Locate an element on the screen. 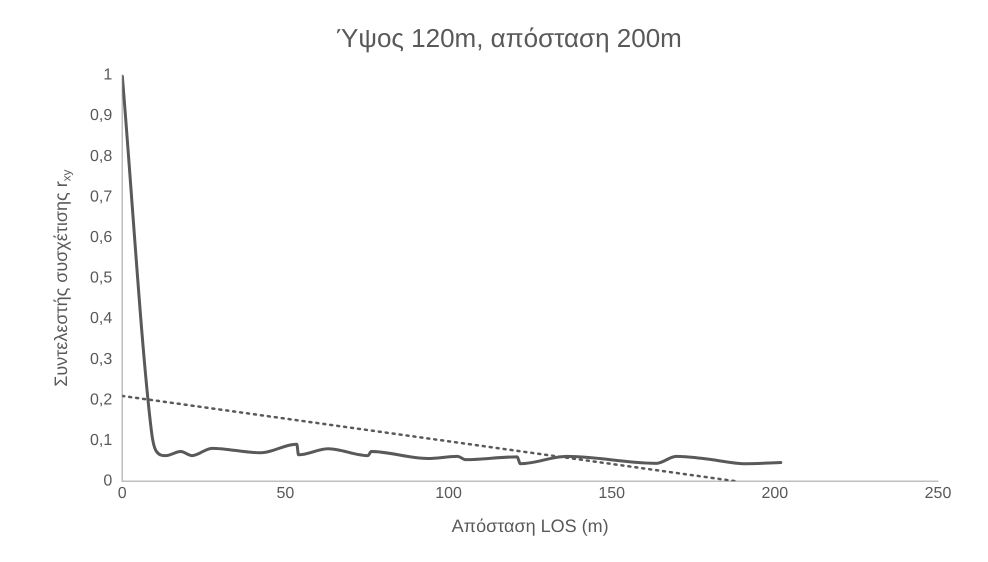 The width and height of the screenshot is (988, 562). x-tick-label: 250 is located at coordinates (938, 493).